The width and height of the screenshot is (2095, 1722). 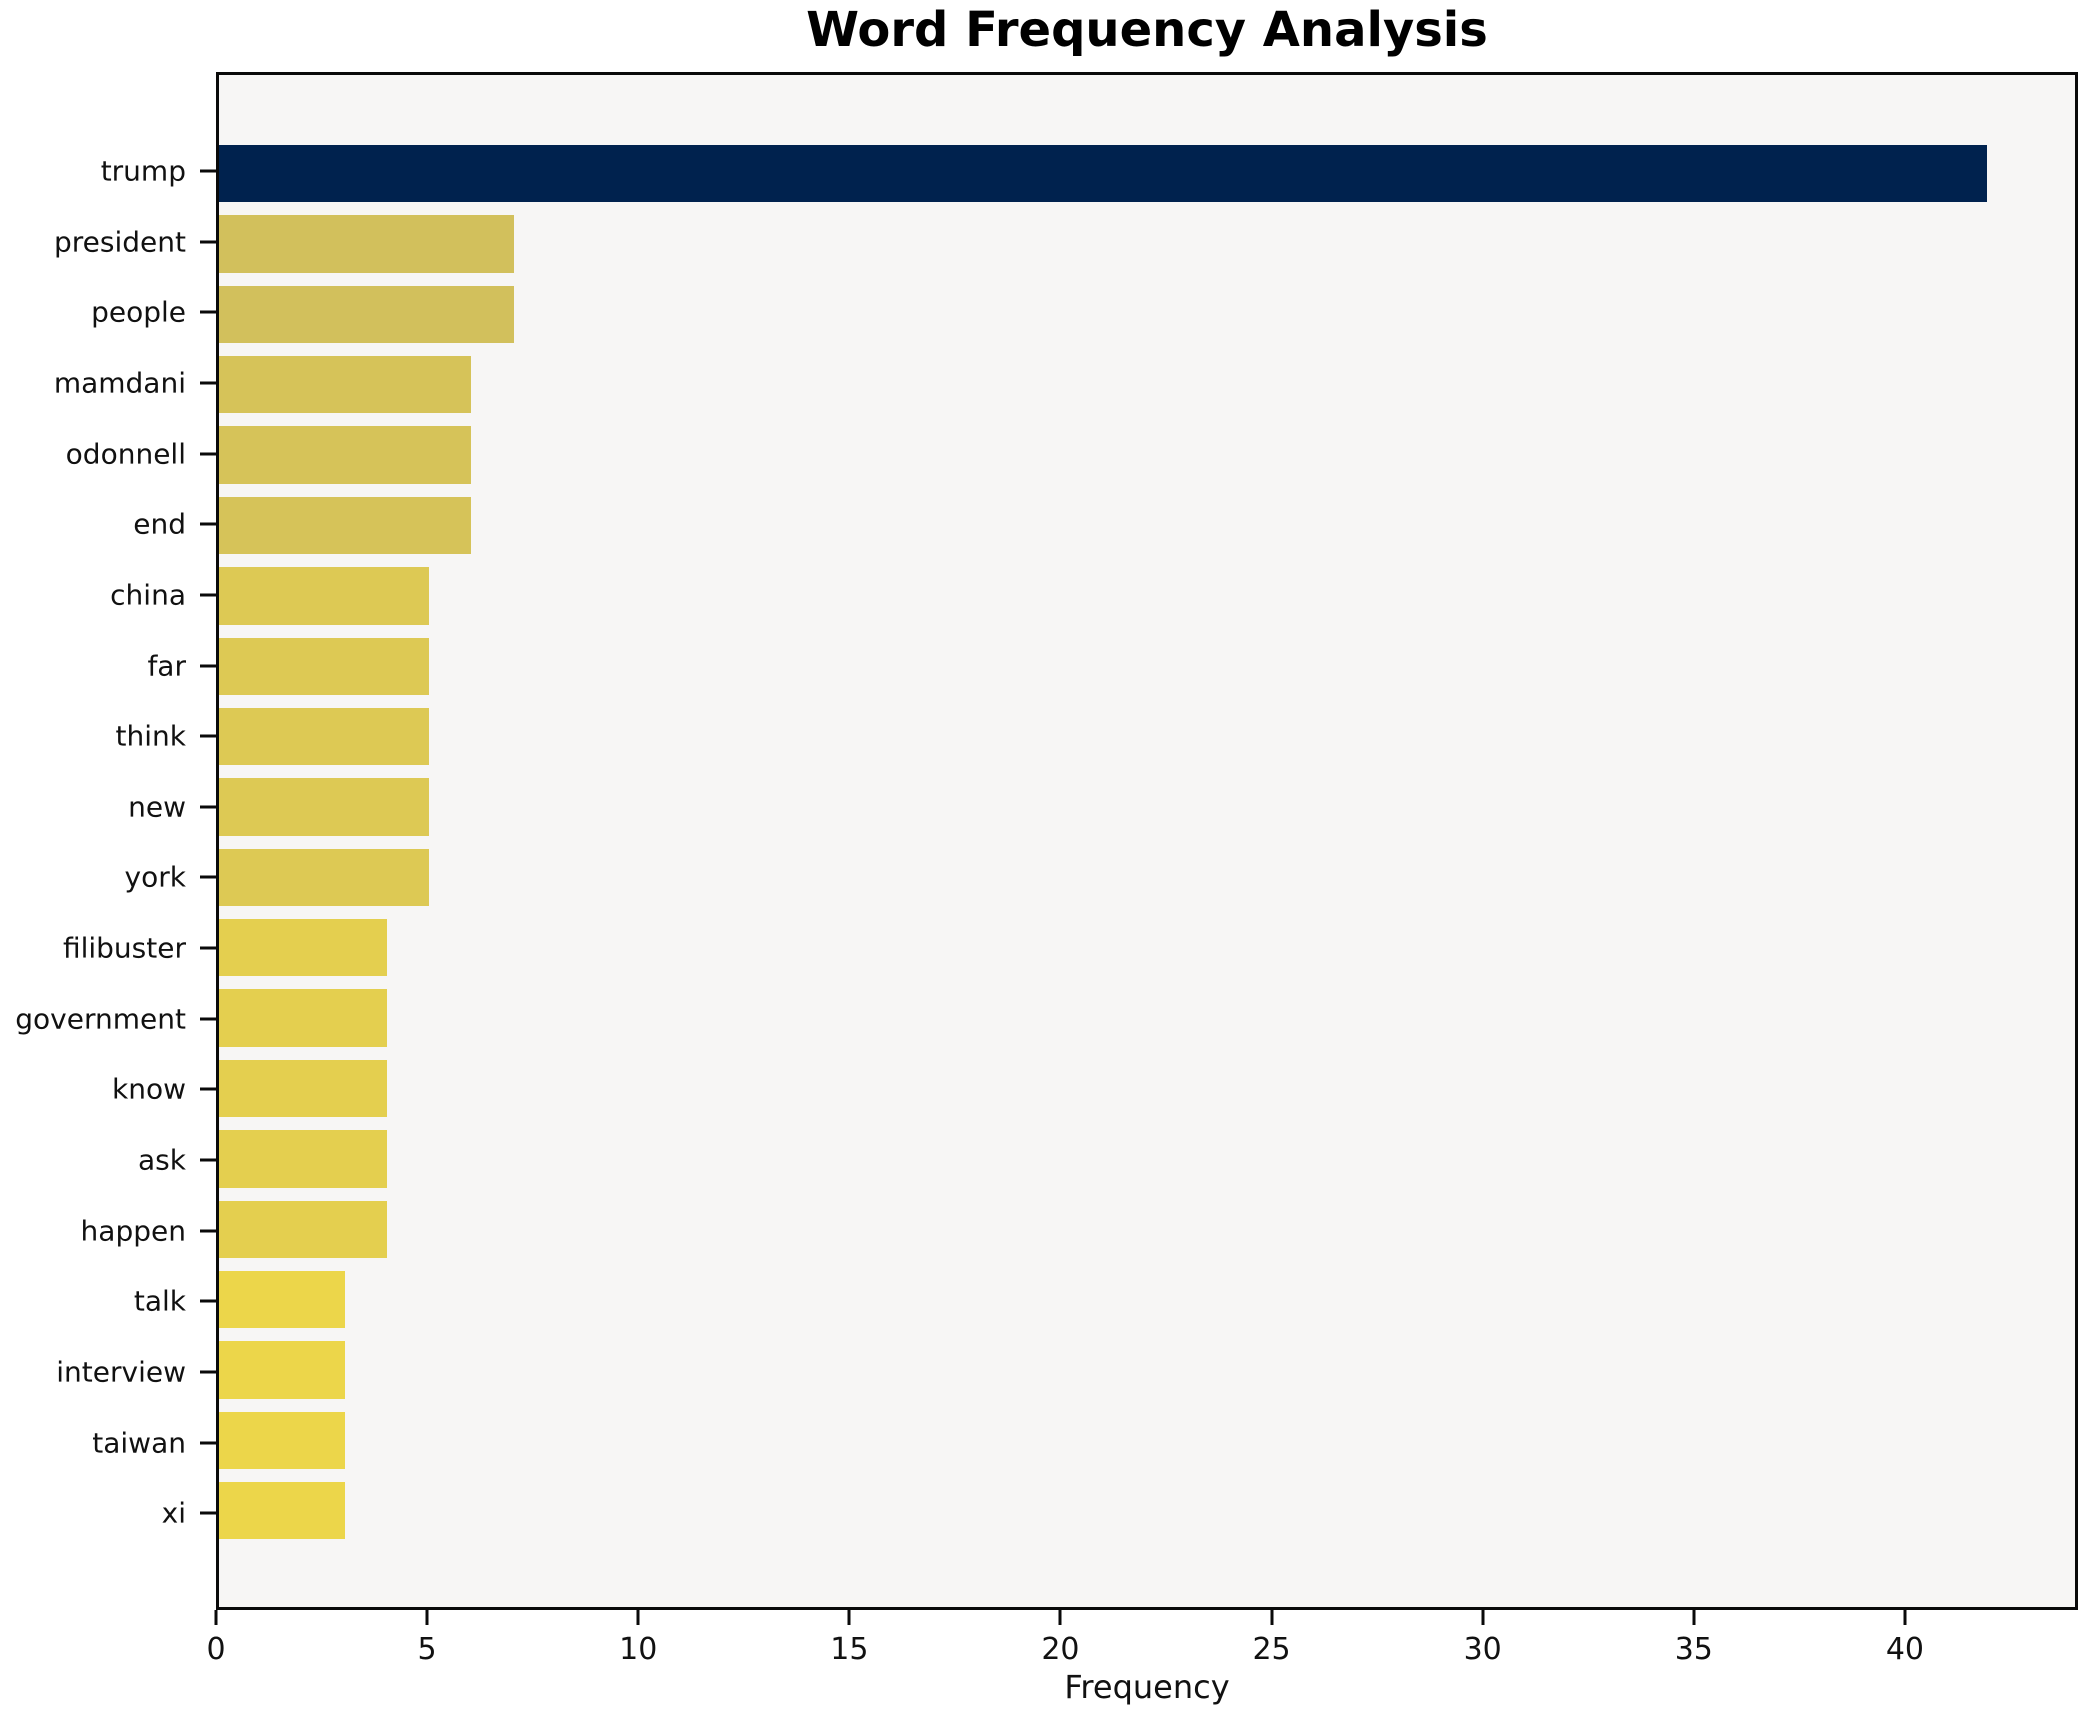 I want to click on x-tick-label-5: 5, so click(x=427, y=1650).